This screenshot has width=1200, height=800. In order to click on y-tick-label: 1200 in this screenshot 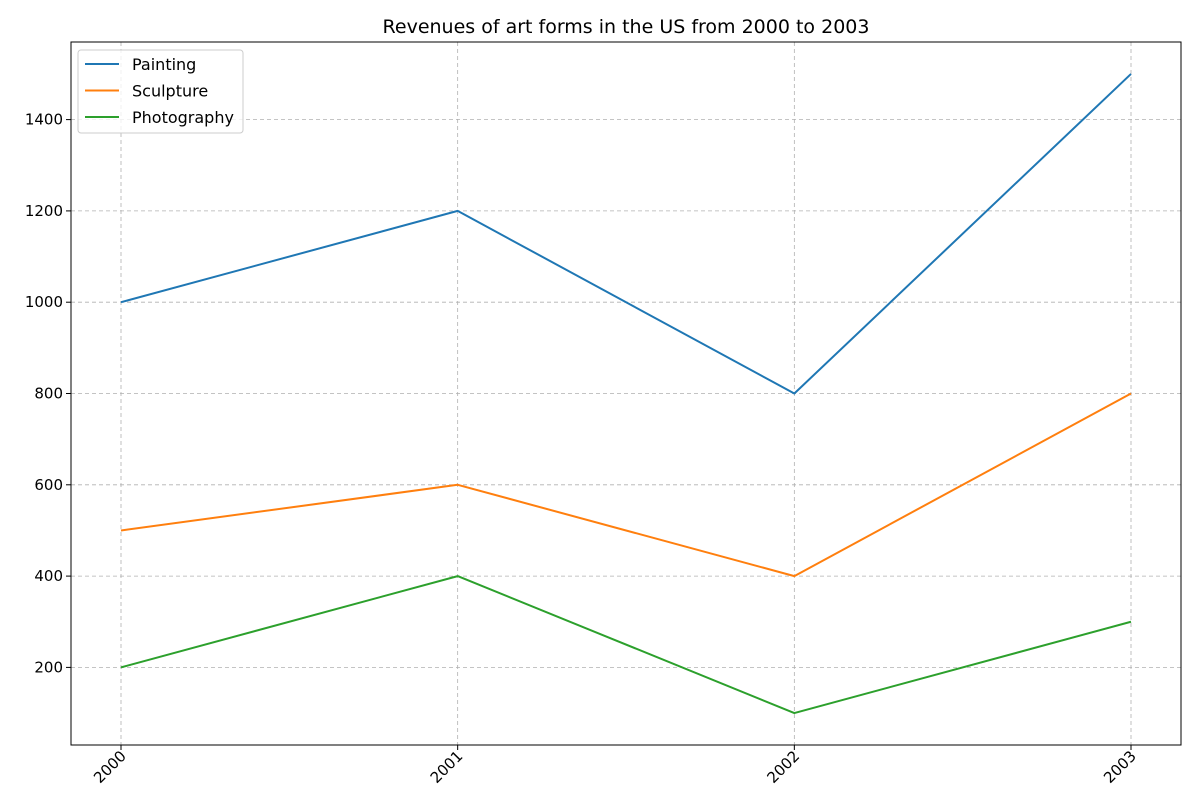, I will do `click(44, 211)`.